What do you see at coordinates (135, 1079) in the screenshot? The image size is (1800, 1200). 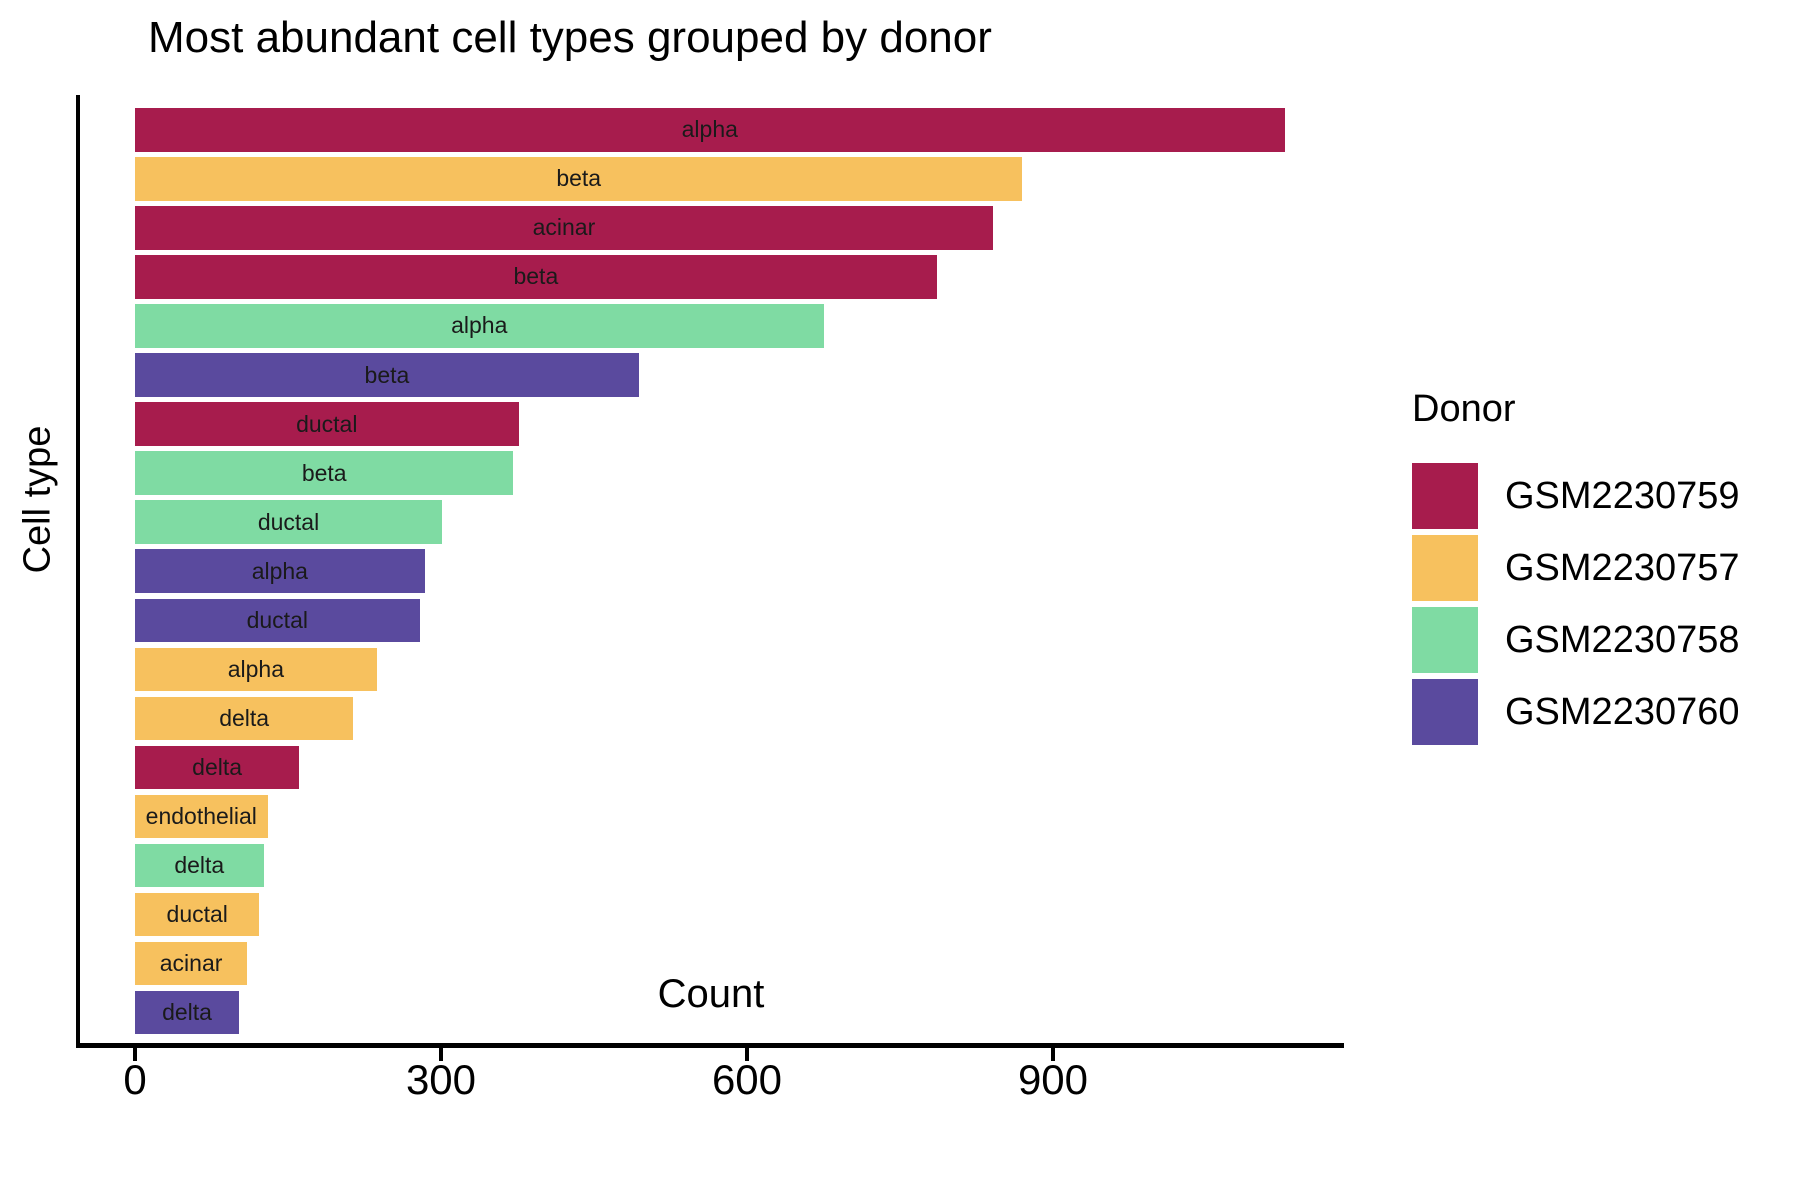 I see `x-tick-label: 0` at bounding box center [135, 1079].